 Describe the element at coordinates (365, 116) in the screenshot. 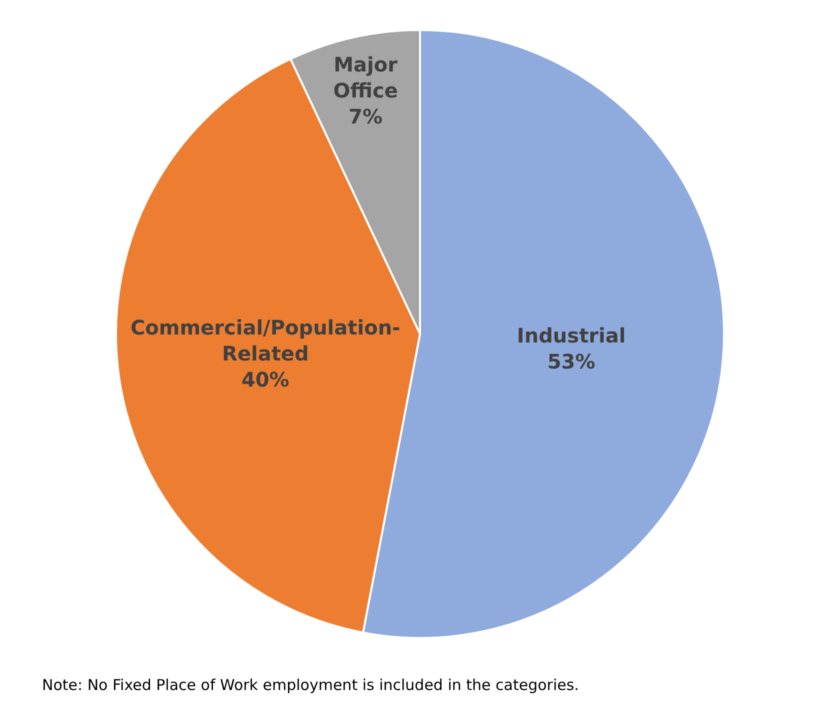

I see `data-label: 7%` at that location.